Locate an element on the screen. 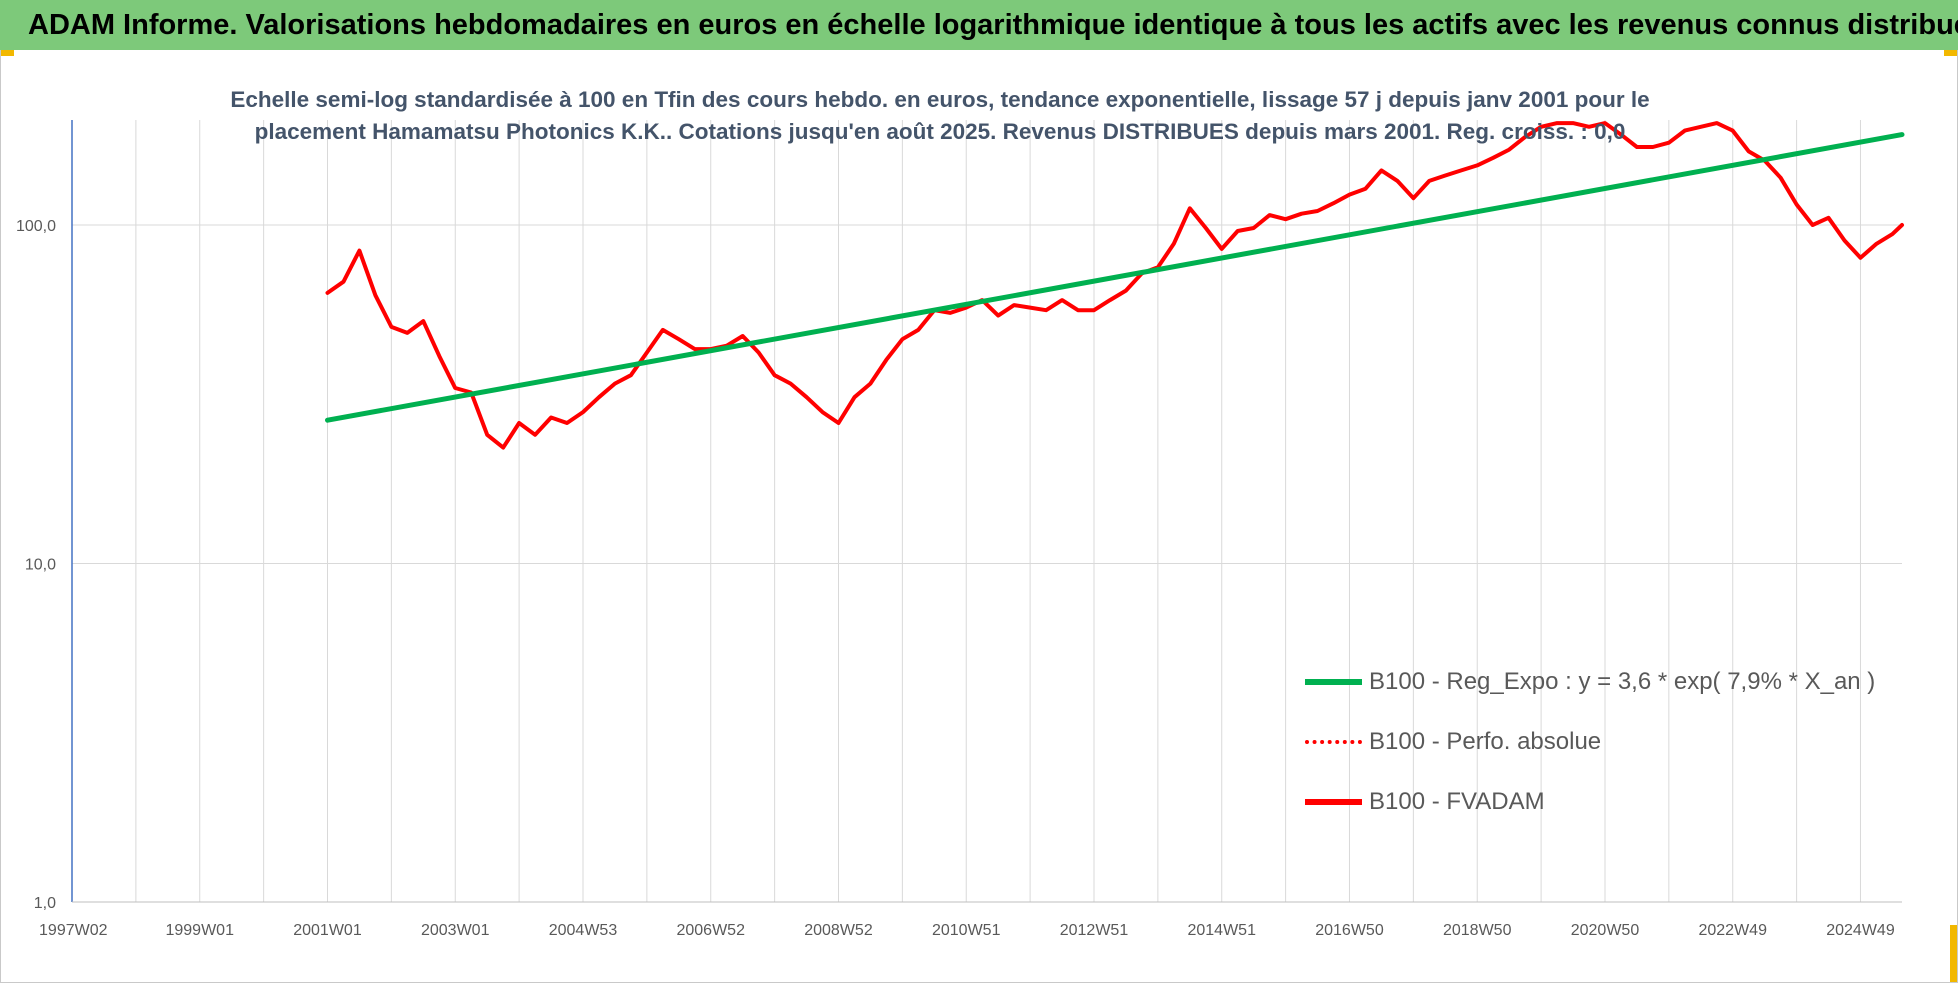 This screenshot has width=1958, height=983. legend-swatch-regression is located at coordinates (1333, 682).